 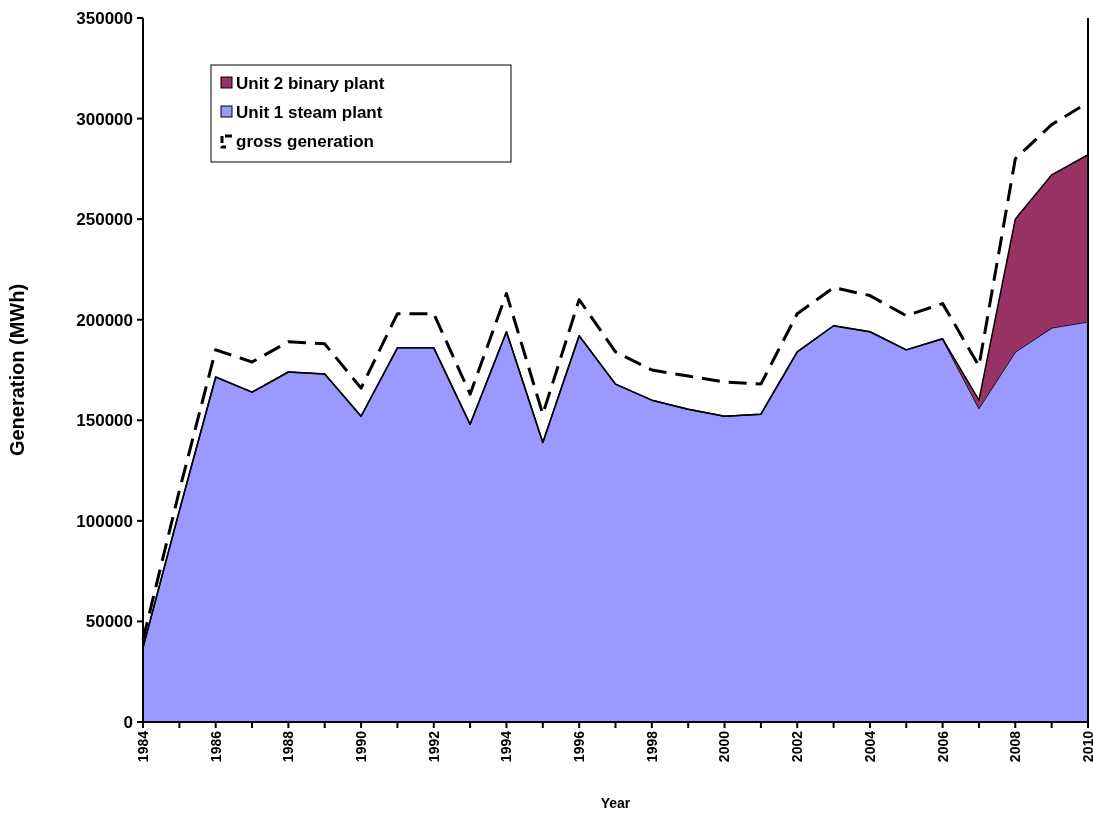 I want to click on y-tick-label: 150000, so click(x=104, y=421).